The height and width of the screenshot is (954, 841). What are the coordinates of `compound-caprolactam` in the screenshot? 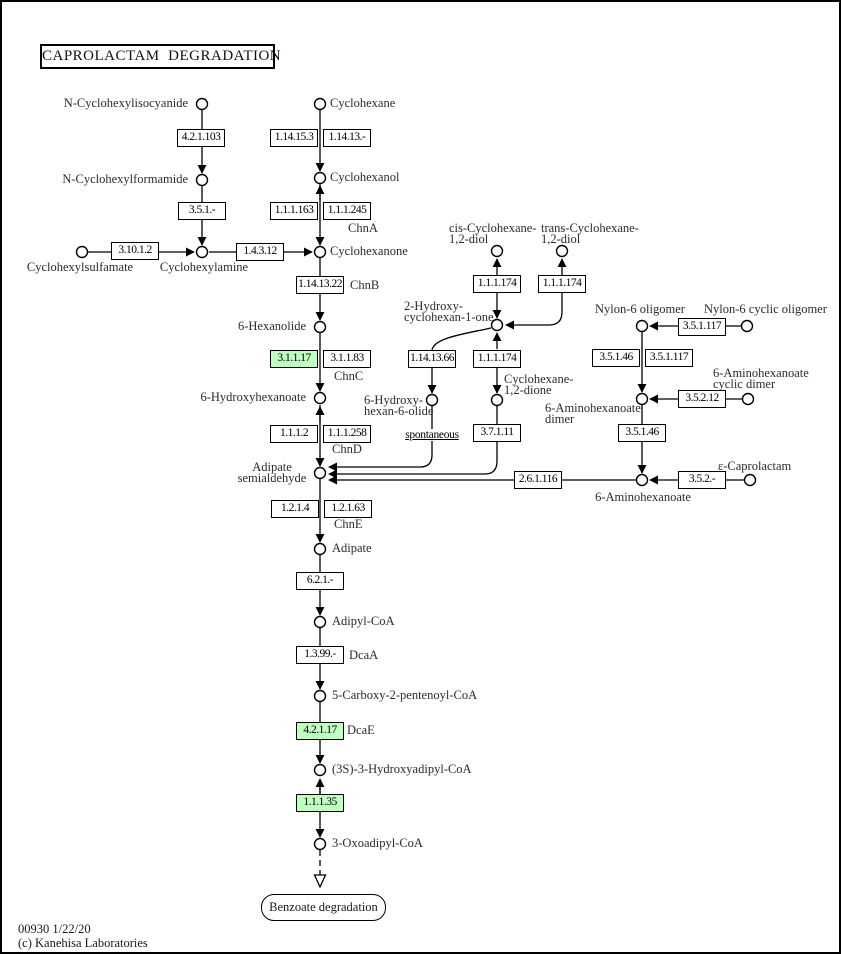 It's located at (750, 480).